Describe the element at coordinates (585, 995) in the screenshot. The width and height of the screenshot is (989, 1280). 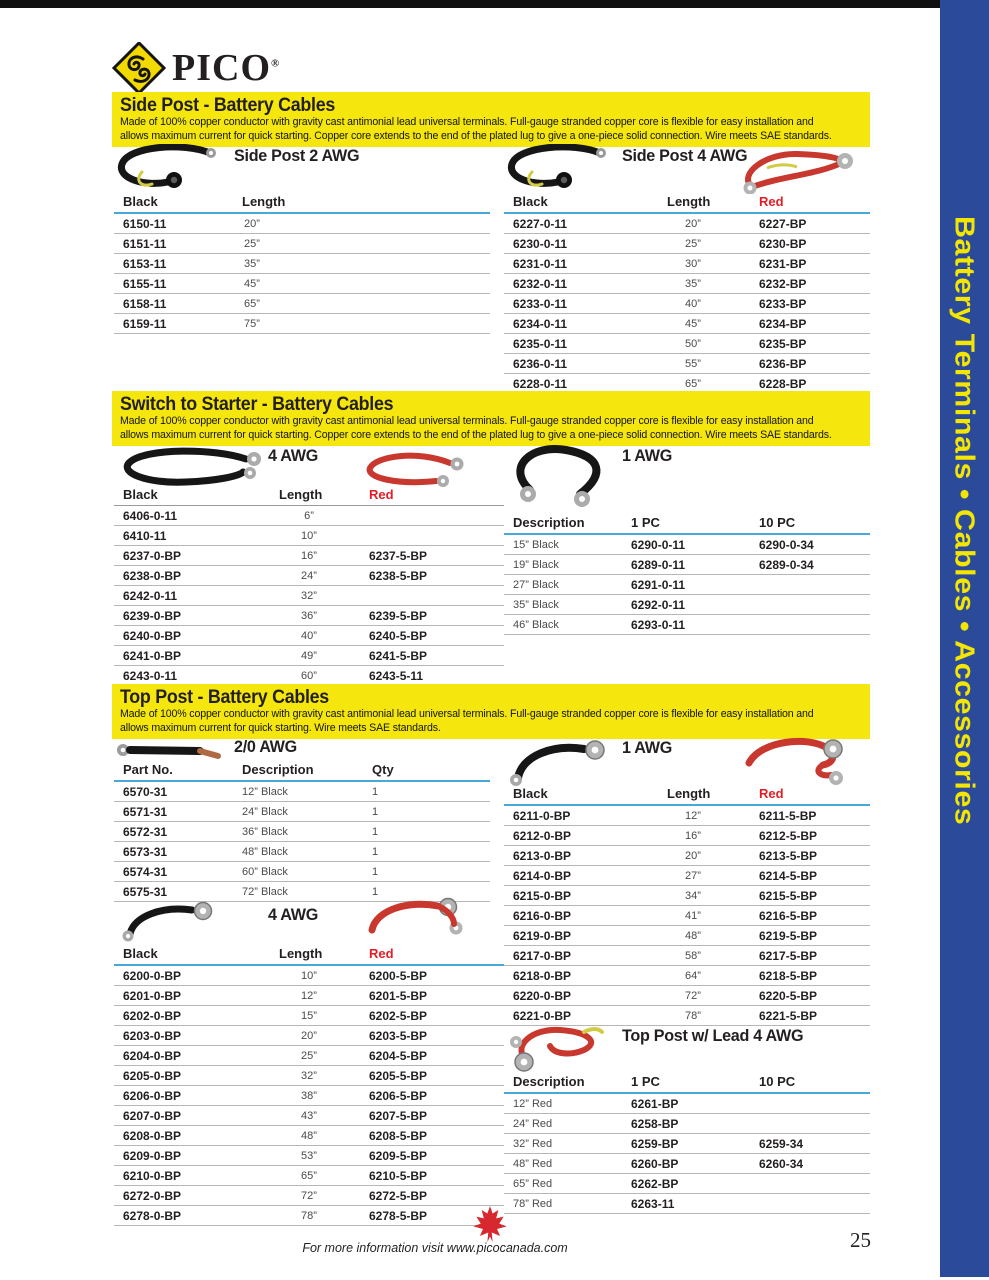
I see `table-cell: 6220-0-BP` at that location.